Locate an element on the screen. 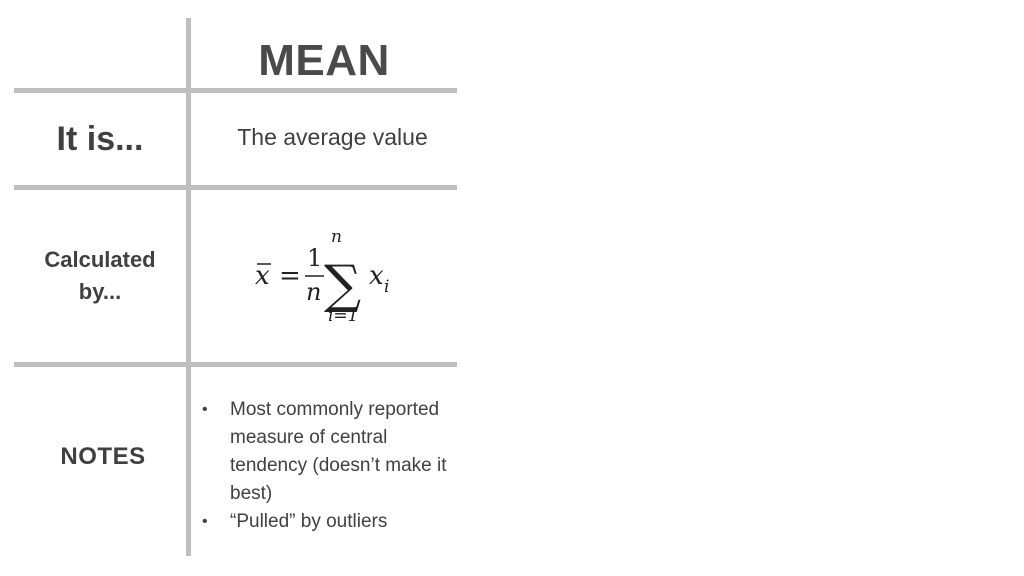 This screenshot has width=1024, height=576. vertical-grid-line is located at coordinates (188, 287).